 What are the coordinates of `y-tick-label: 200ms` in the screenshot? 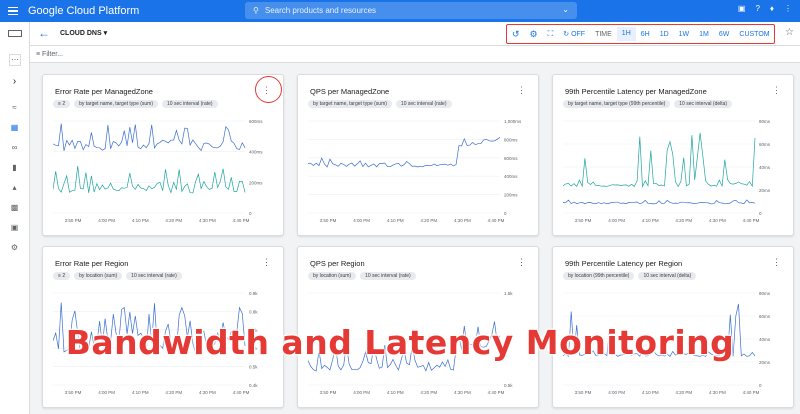 It's located at (511, 195).